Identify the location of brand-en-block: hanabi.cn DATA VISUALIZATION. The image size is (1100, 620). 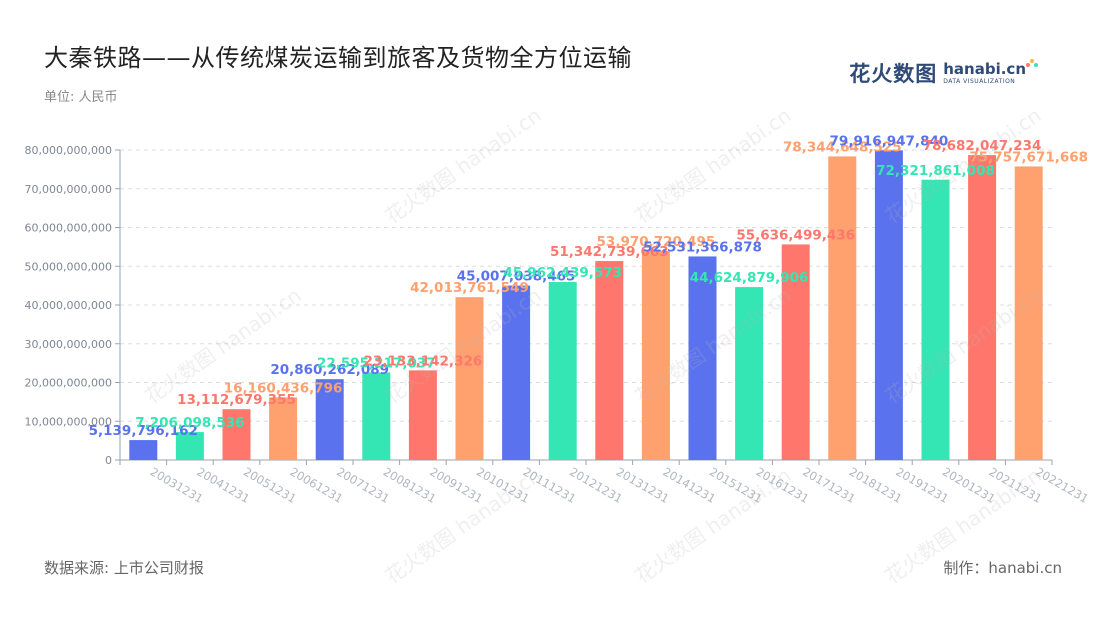
(984, 72).